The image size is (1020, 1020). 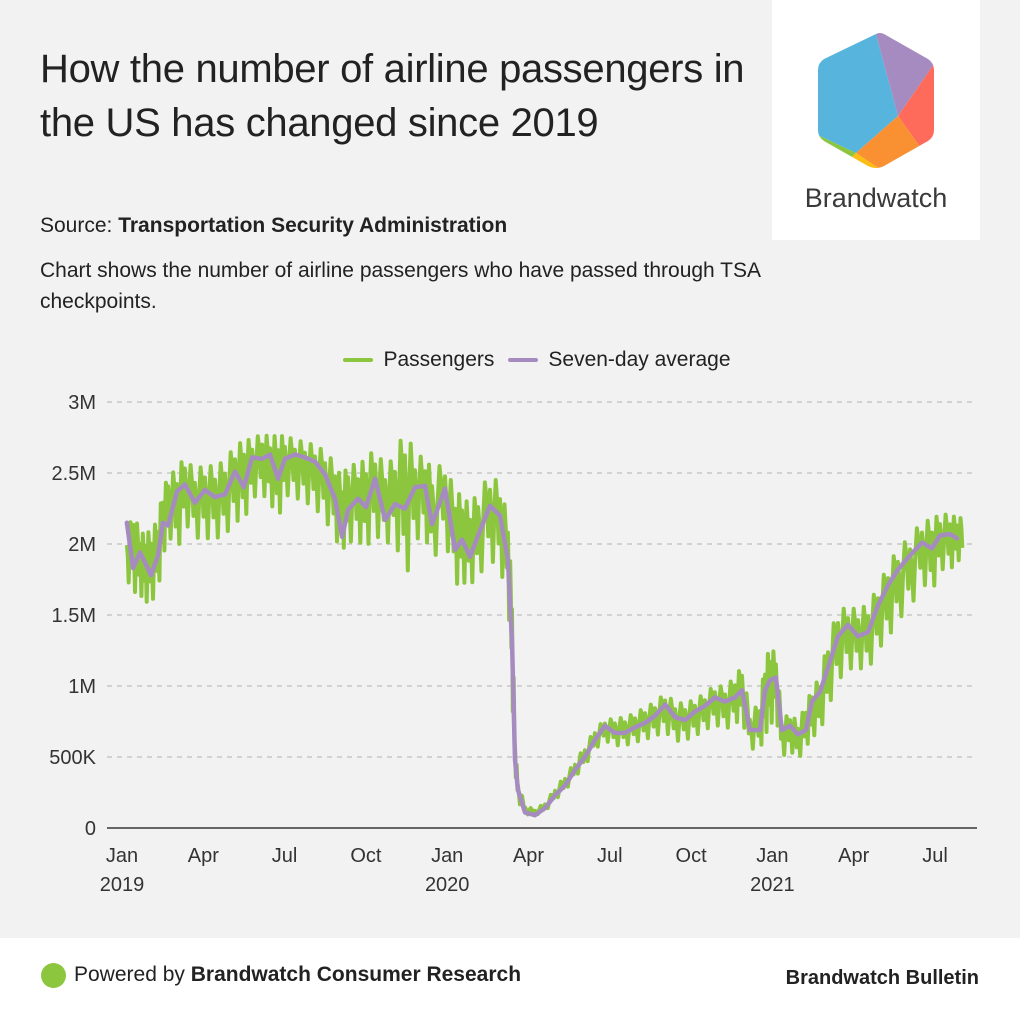 What do you see at coordinates (72, 758) in the screenshot?
I see `y-tick-label: 500K` at bounding box center [72, 758].